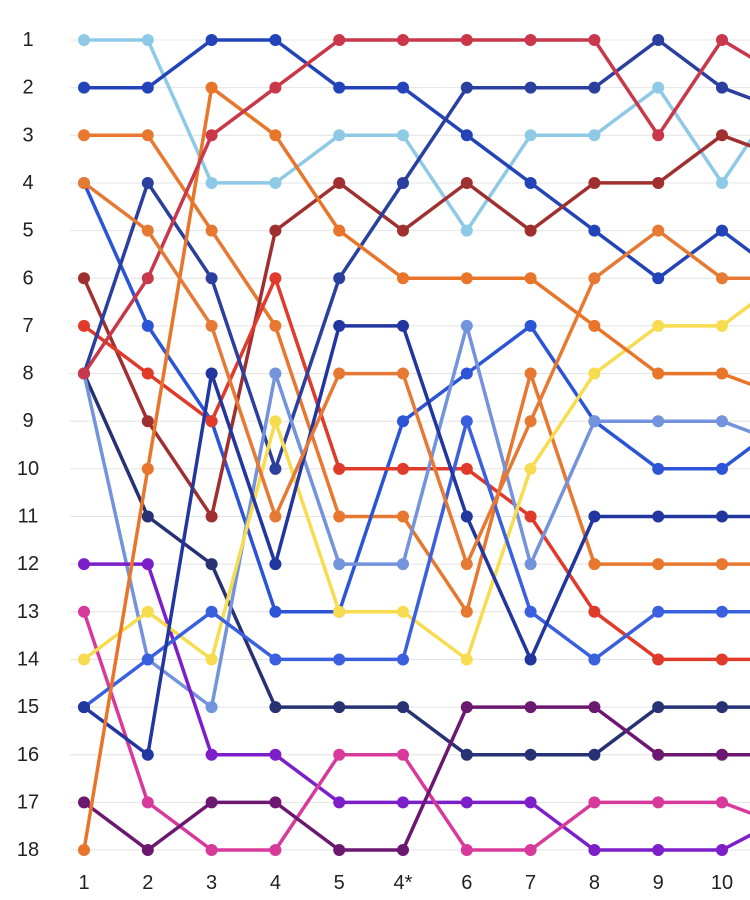 This screenshot has height=900, width=750. Describe the element at coordinates (339, 883) in the screenshot. I see `x-tick-label: 5` at that location.